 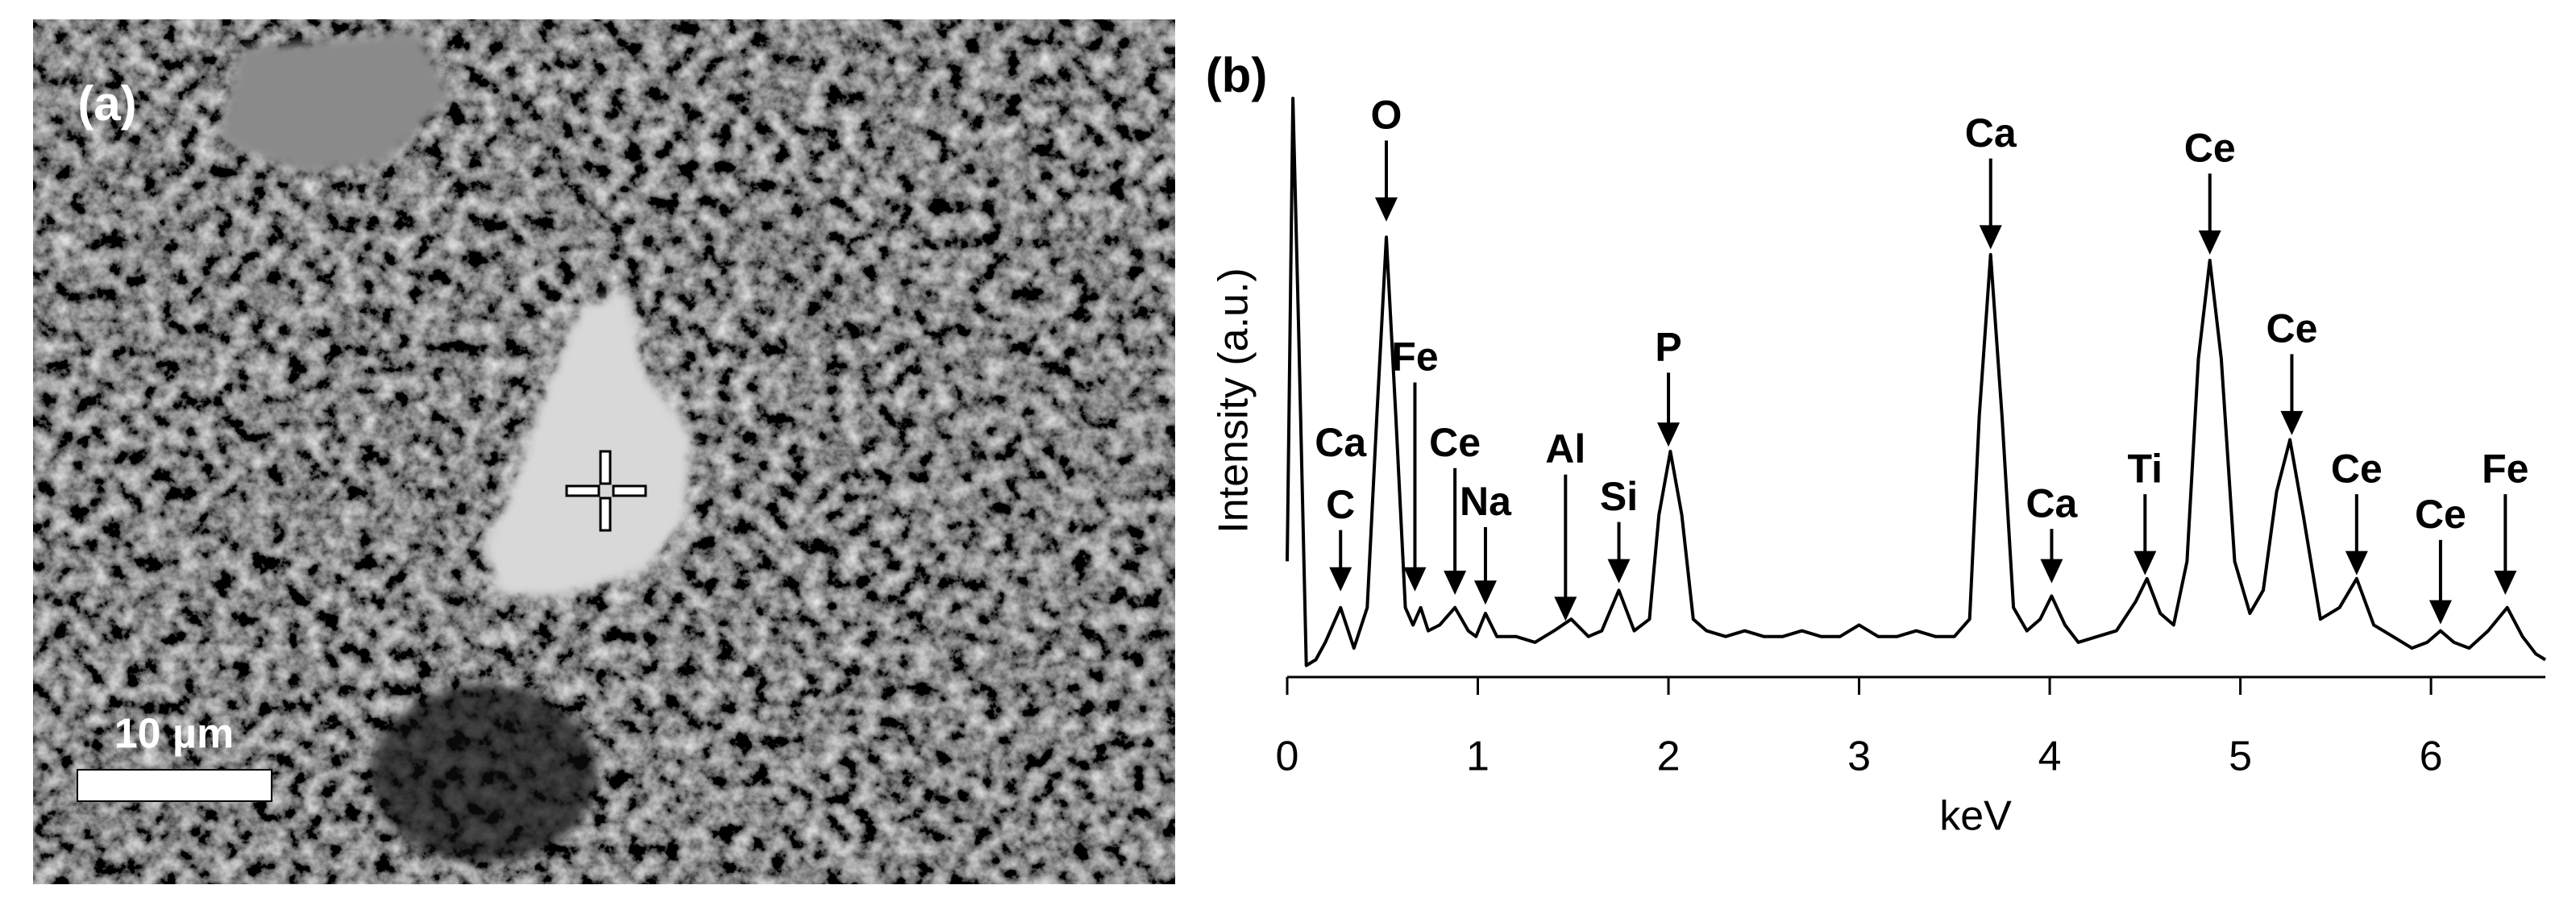 I want to click on peak-label: O, so click(x=1386, y=116).